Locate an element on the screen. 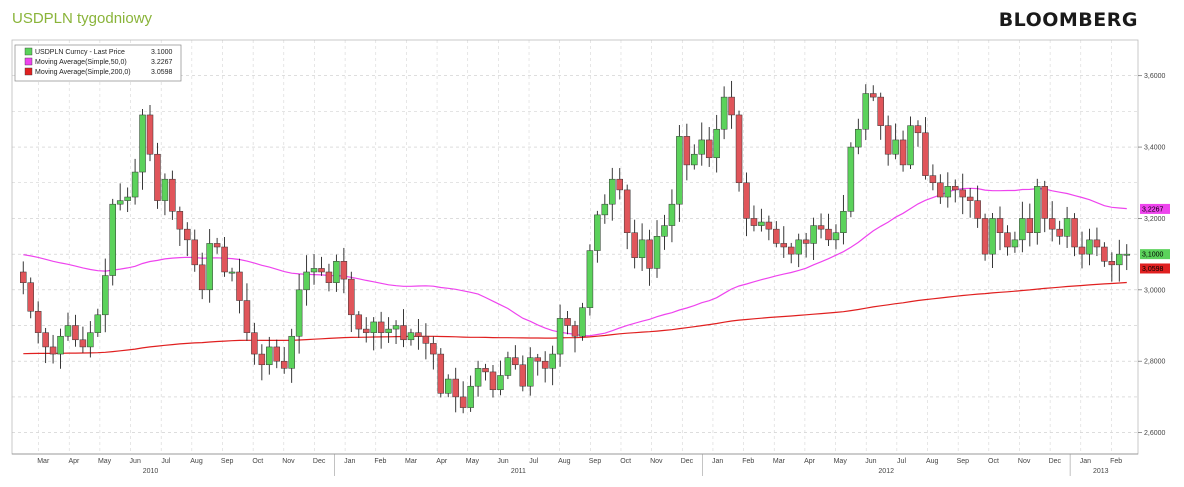 Image resolution: width=1184 pixels, height=487 pixels. x-month-label: Sep is located at coordinates (963, 461).